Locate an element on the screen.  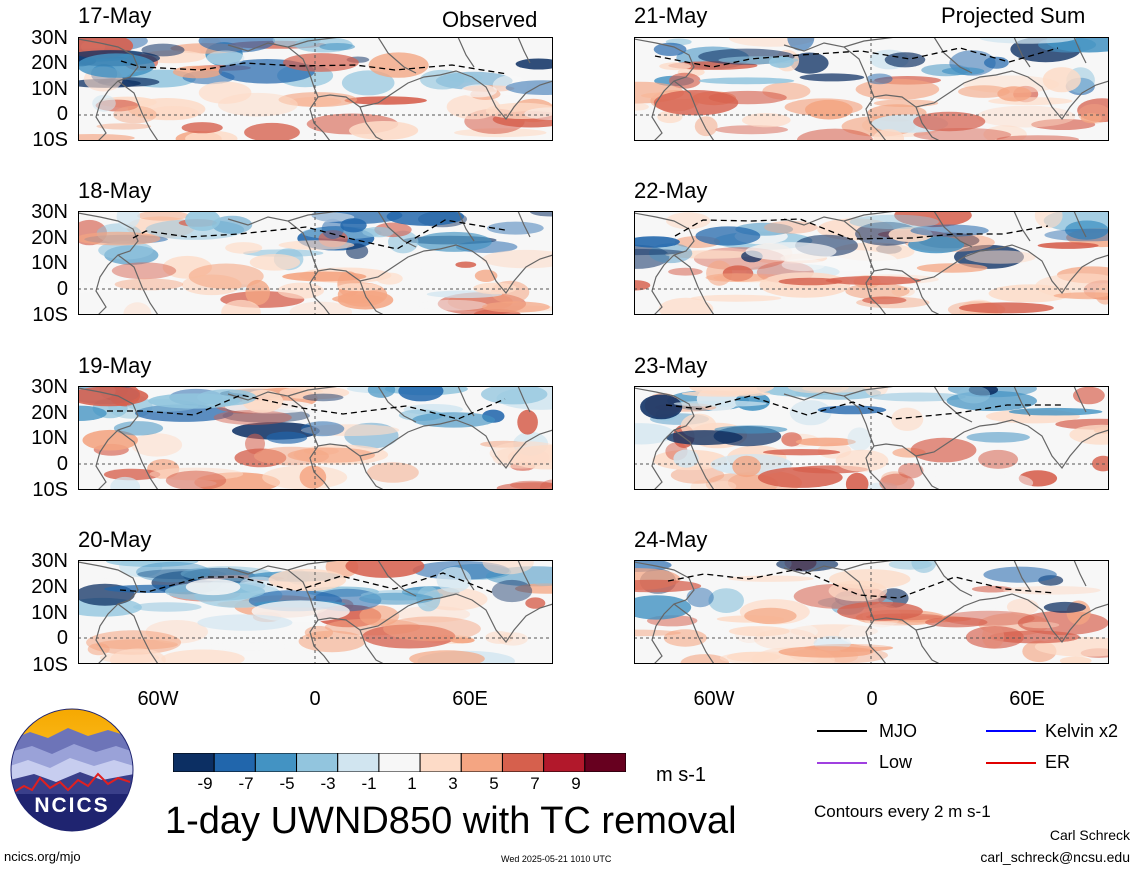
footer-author: Carl Schreck is located at coordinates (1089, 835).